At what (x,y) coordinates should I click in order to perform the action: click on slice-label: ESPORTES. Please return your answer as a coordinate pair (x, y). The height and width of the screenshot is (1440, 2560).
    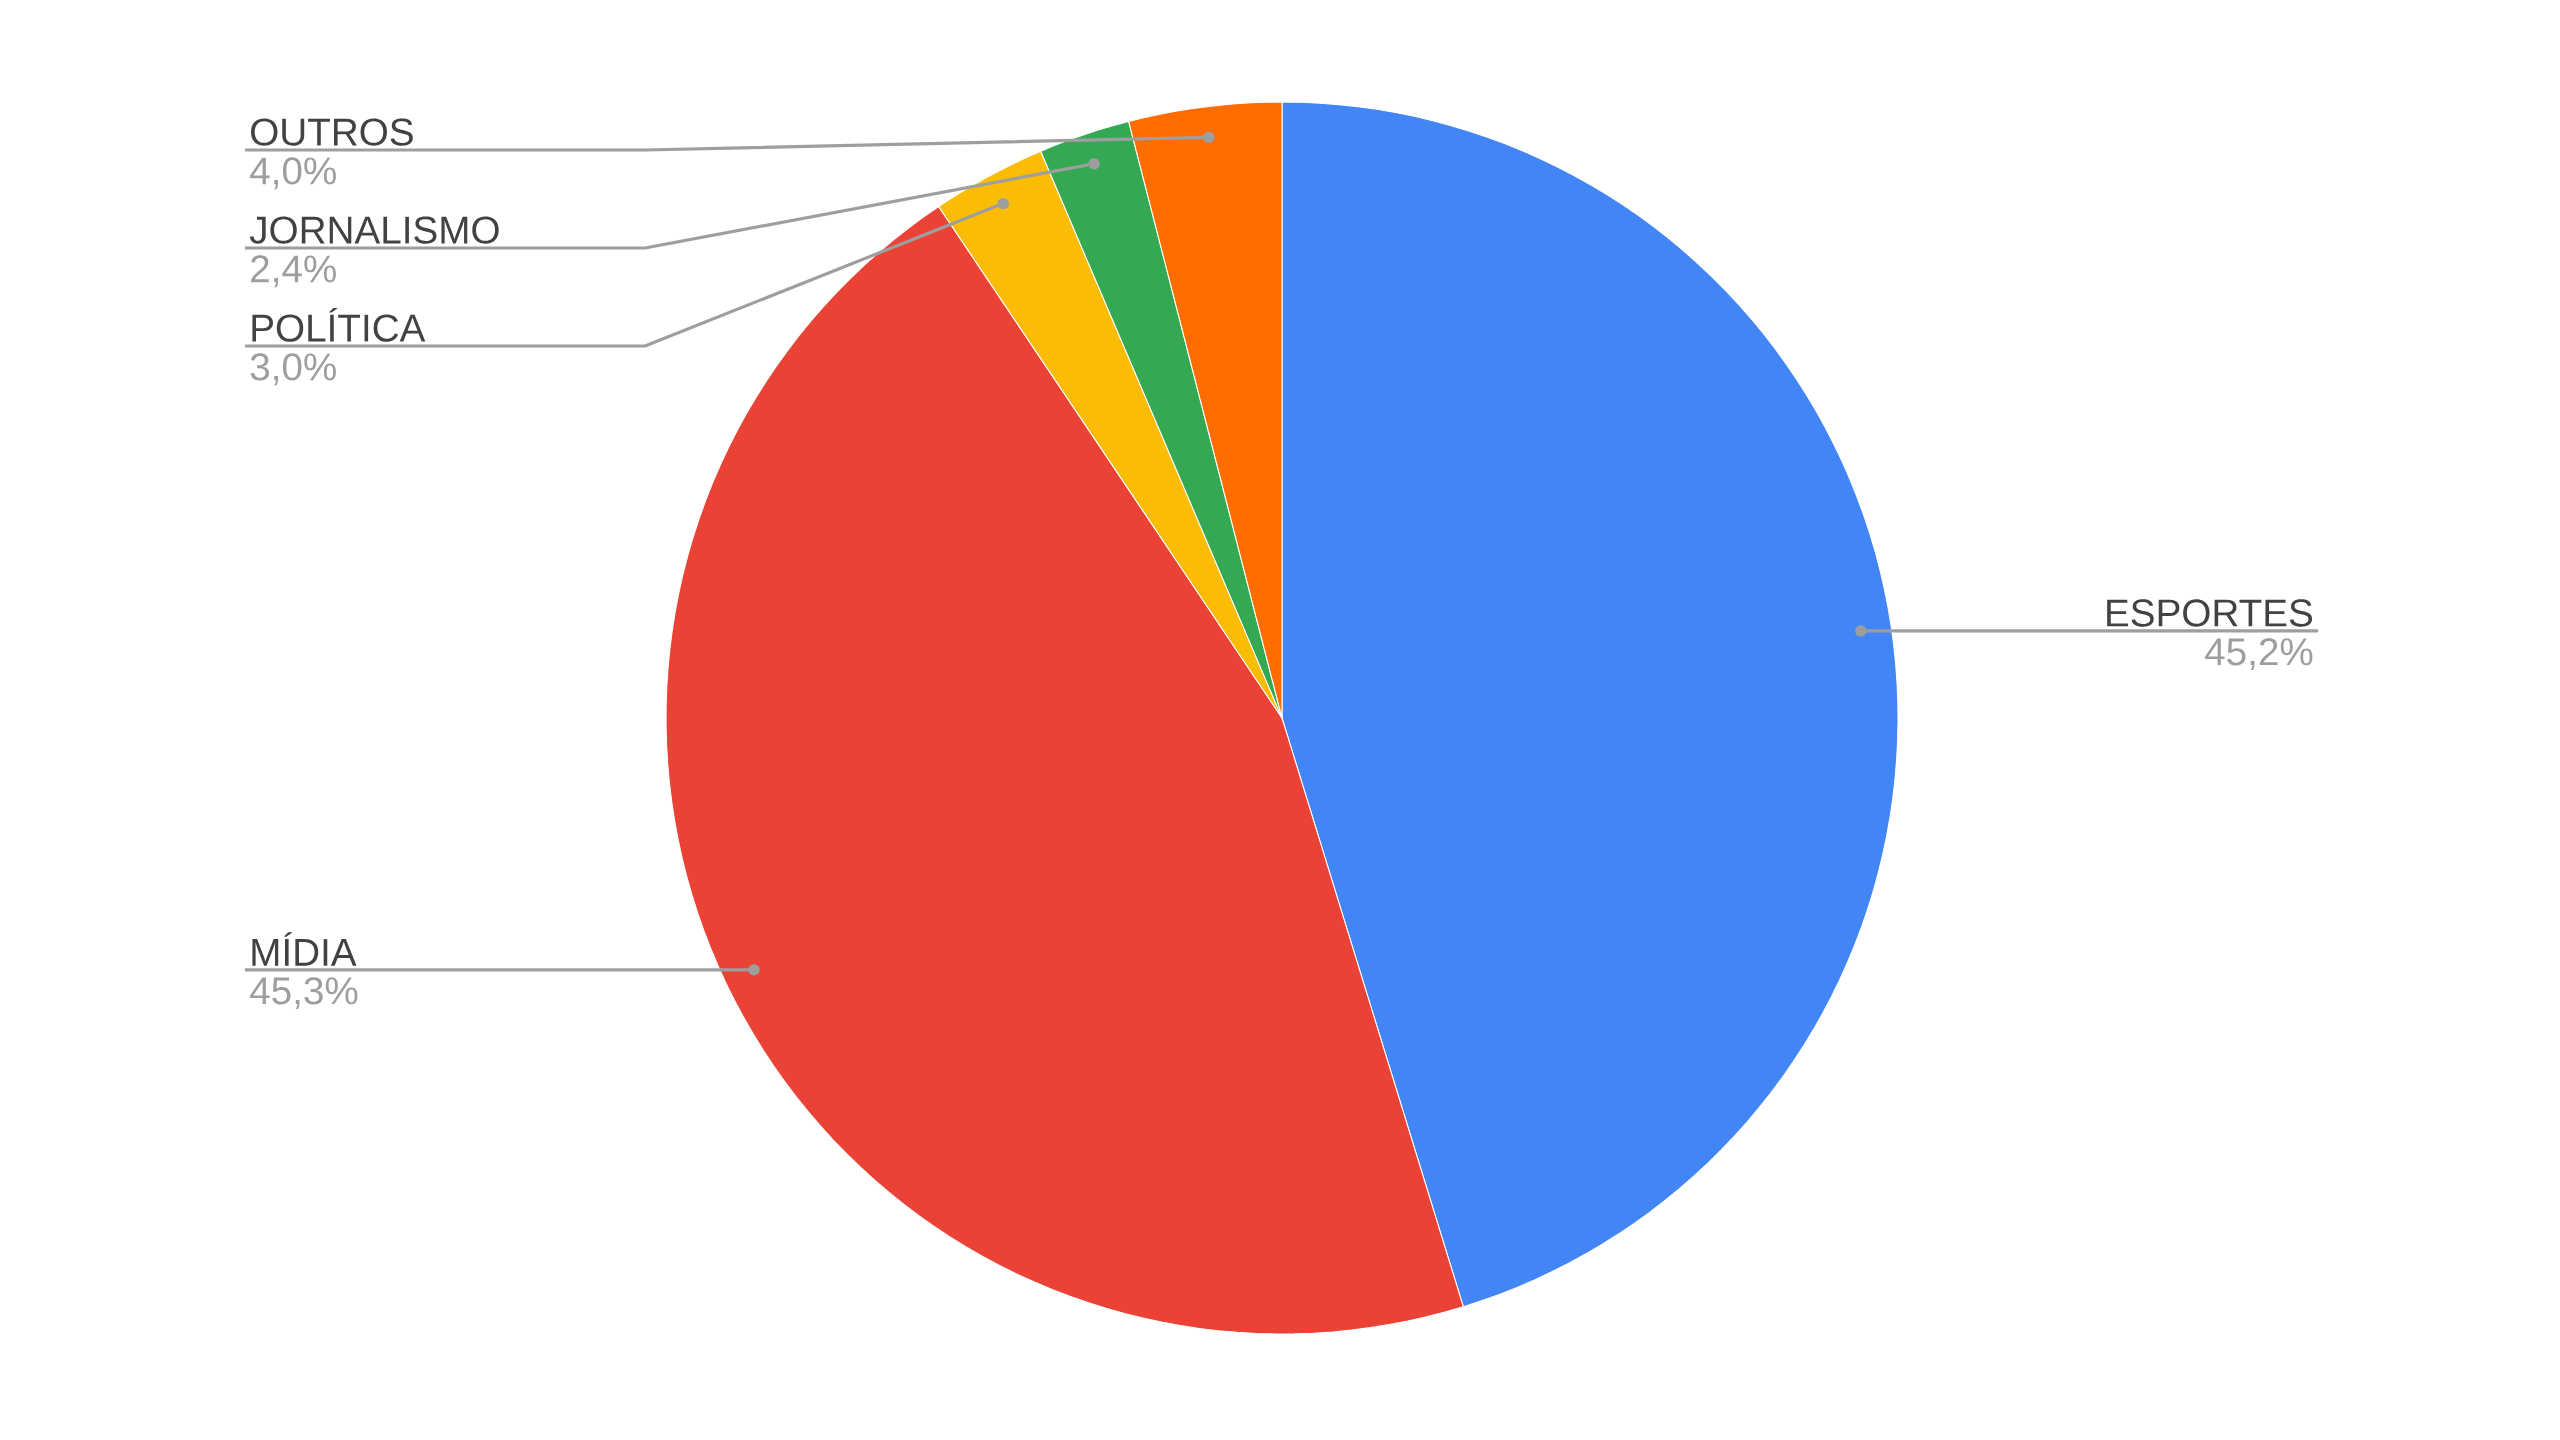
    Looking at the image, I should click on (2210, 613).